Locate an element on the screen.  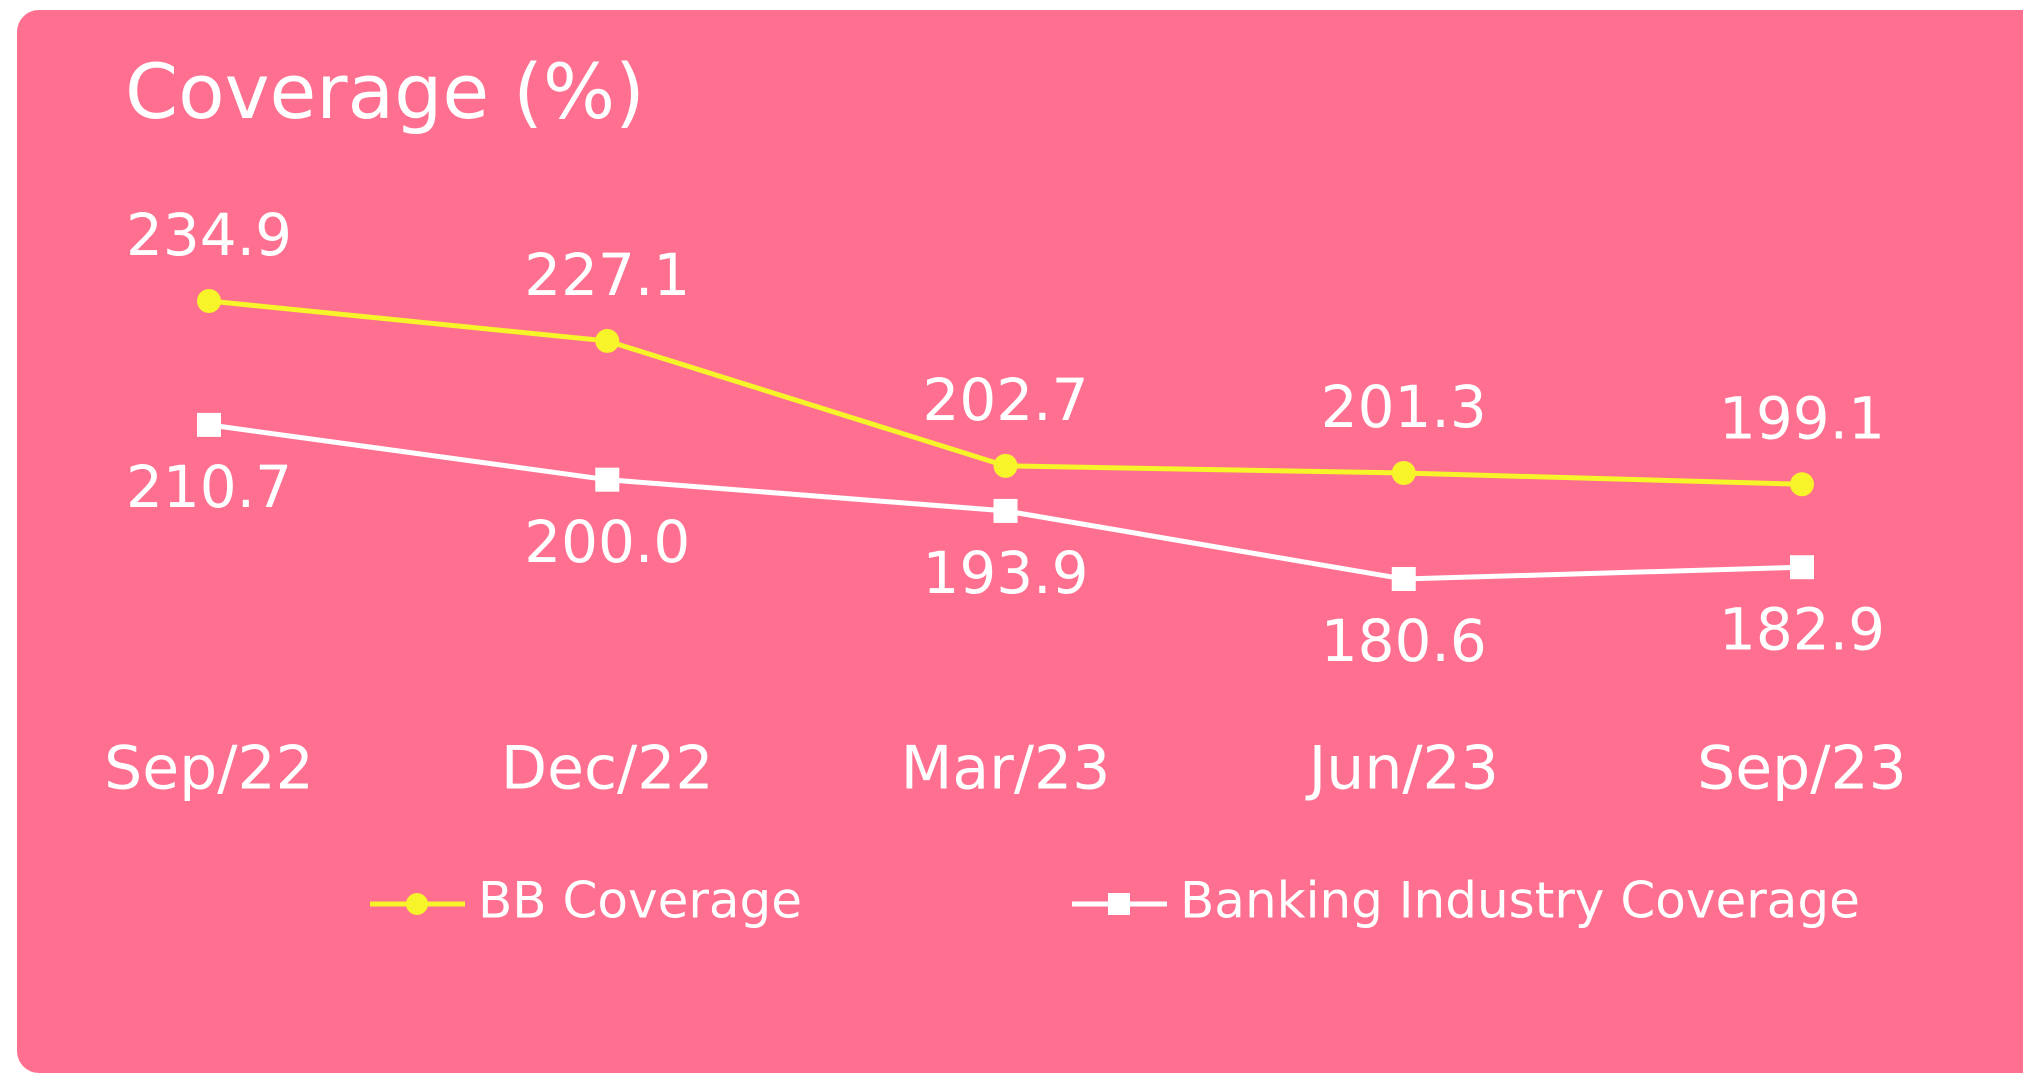
data-label: 200.0 is located at coordinates (607, 542).